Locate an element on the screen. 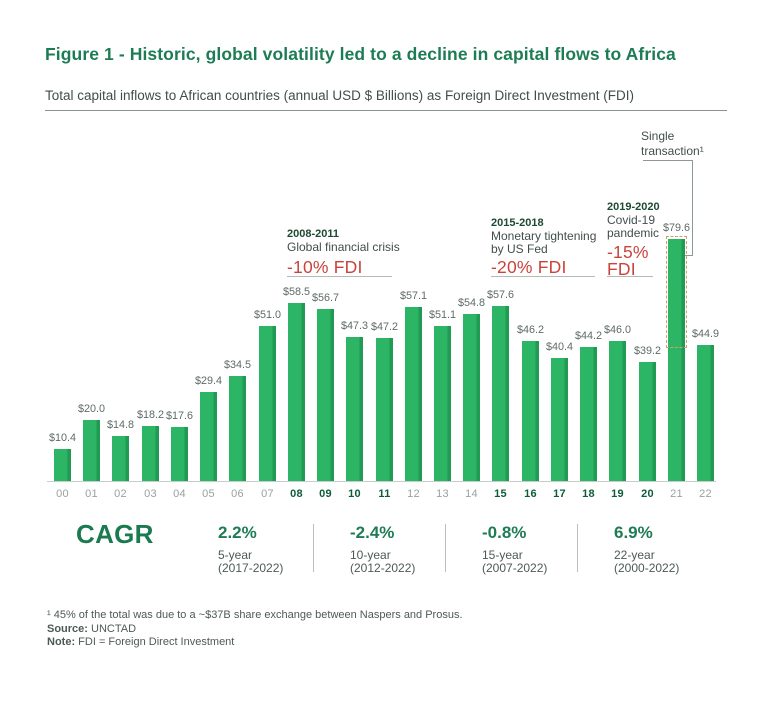 The height and width of the screenshot is (701, 768). annotation-impact: -10% FDI is located at coordinates (325, 266).